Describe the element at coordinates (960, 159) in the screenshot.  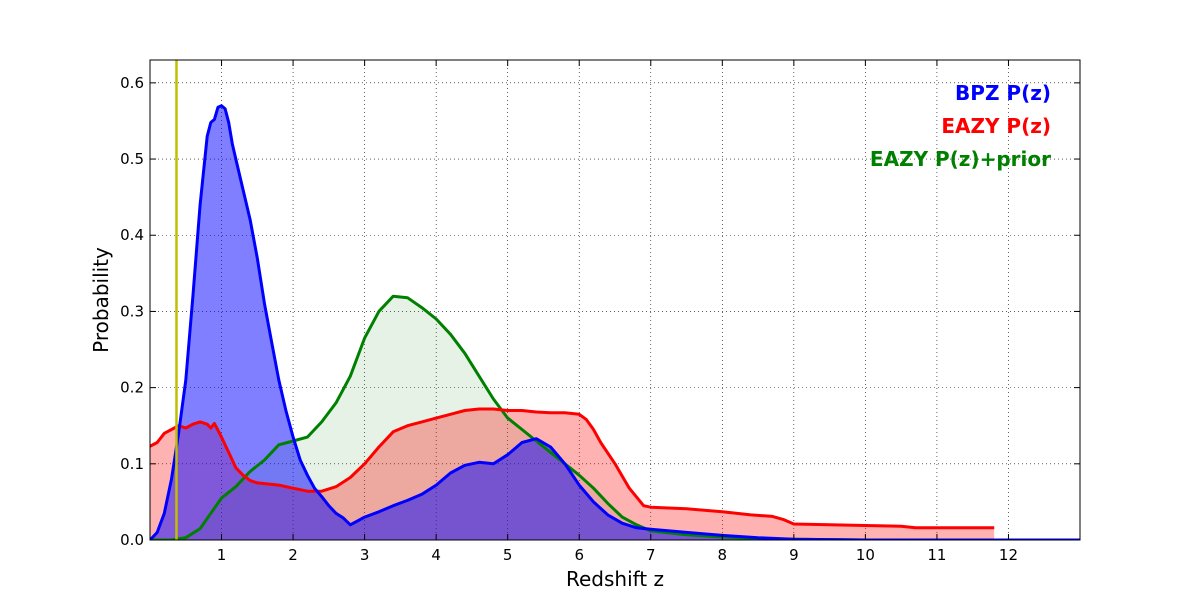
I see `legend-entry: EAZY P(z)+prior` at that location.